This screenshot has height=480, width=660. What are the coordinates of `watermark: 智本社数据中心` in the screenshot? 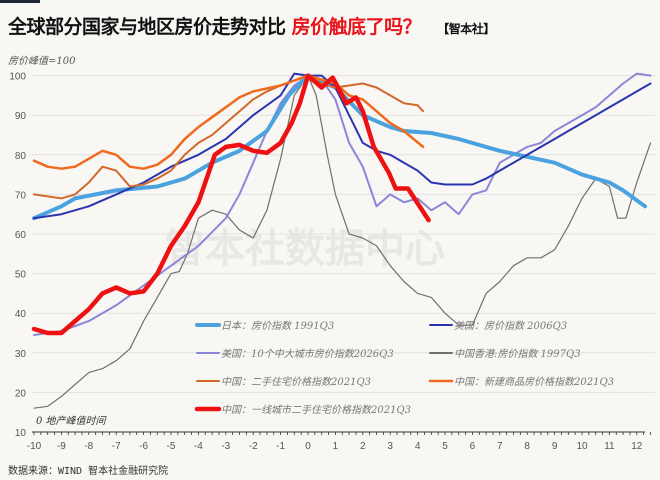 It's located at (305, 249).